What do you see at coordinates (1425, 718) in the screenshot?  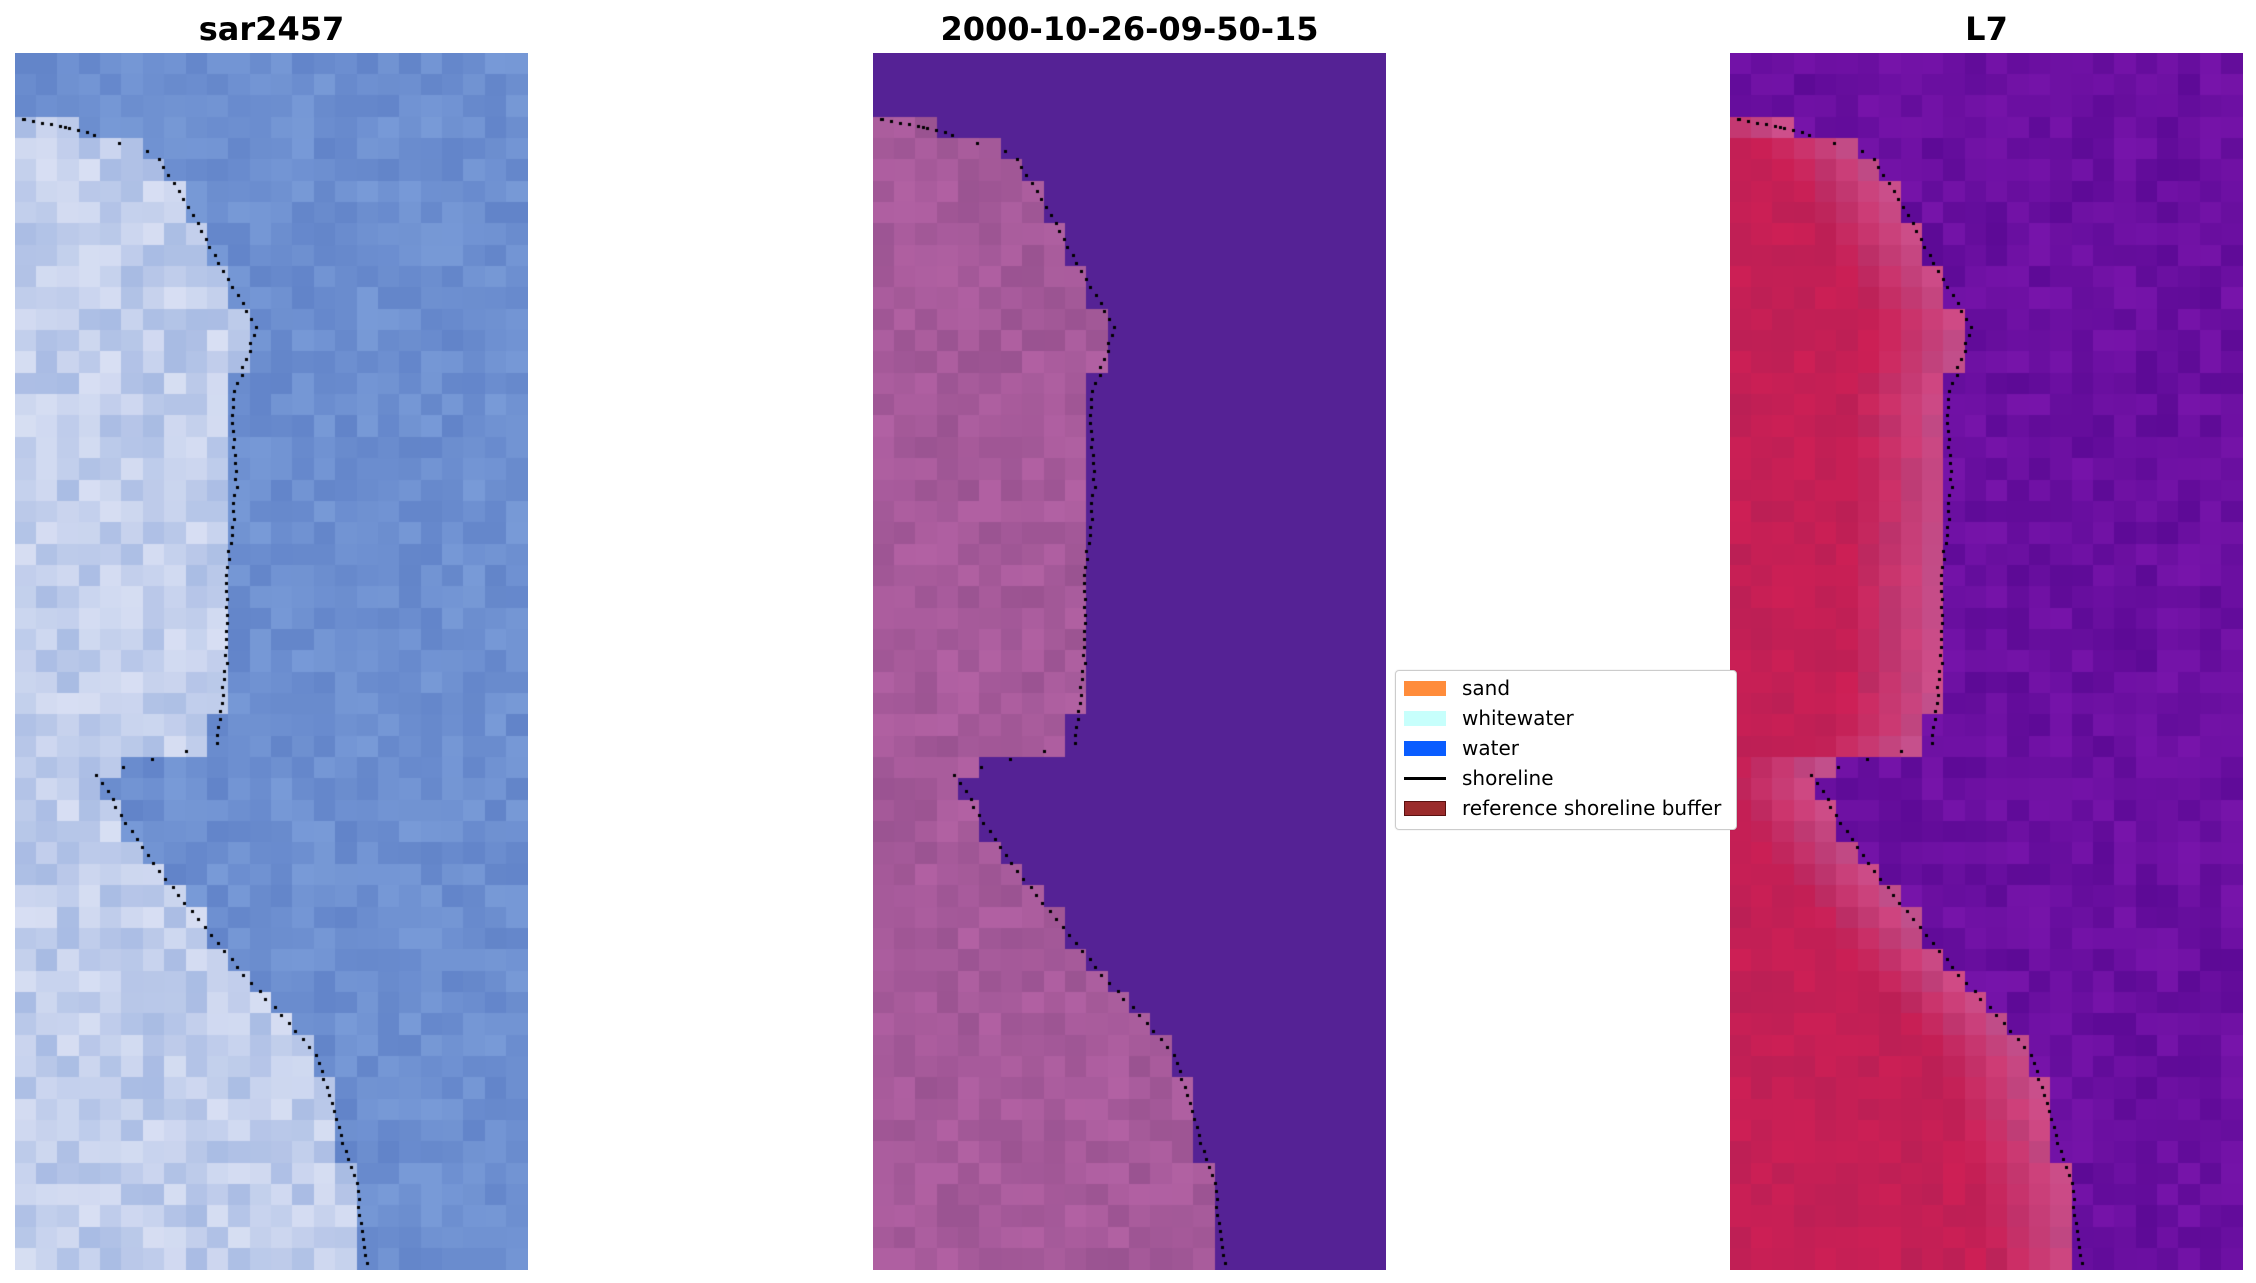 I see `whitewater-swatch` at bounding box center [1425, 718].